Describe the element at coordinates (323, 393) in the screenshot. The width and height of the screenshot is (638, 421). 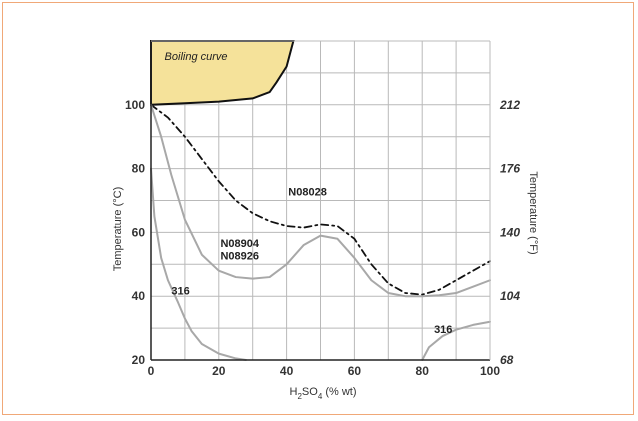
I see `x-axis-label: H2SO4 (% wt)` at that location.